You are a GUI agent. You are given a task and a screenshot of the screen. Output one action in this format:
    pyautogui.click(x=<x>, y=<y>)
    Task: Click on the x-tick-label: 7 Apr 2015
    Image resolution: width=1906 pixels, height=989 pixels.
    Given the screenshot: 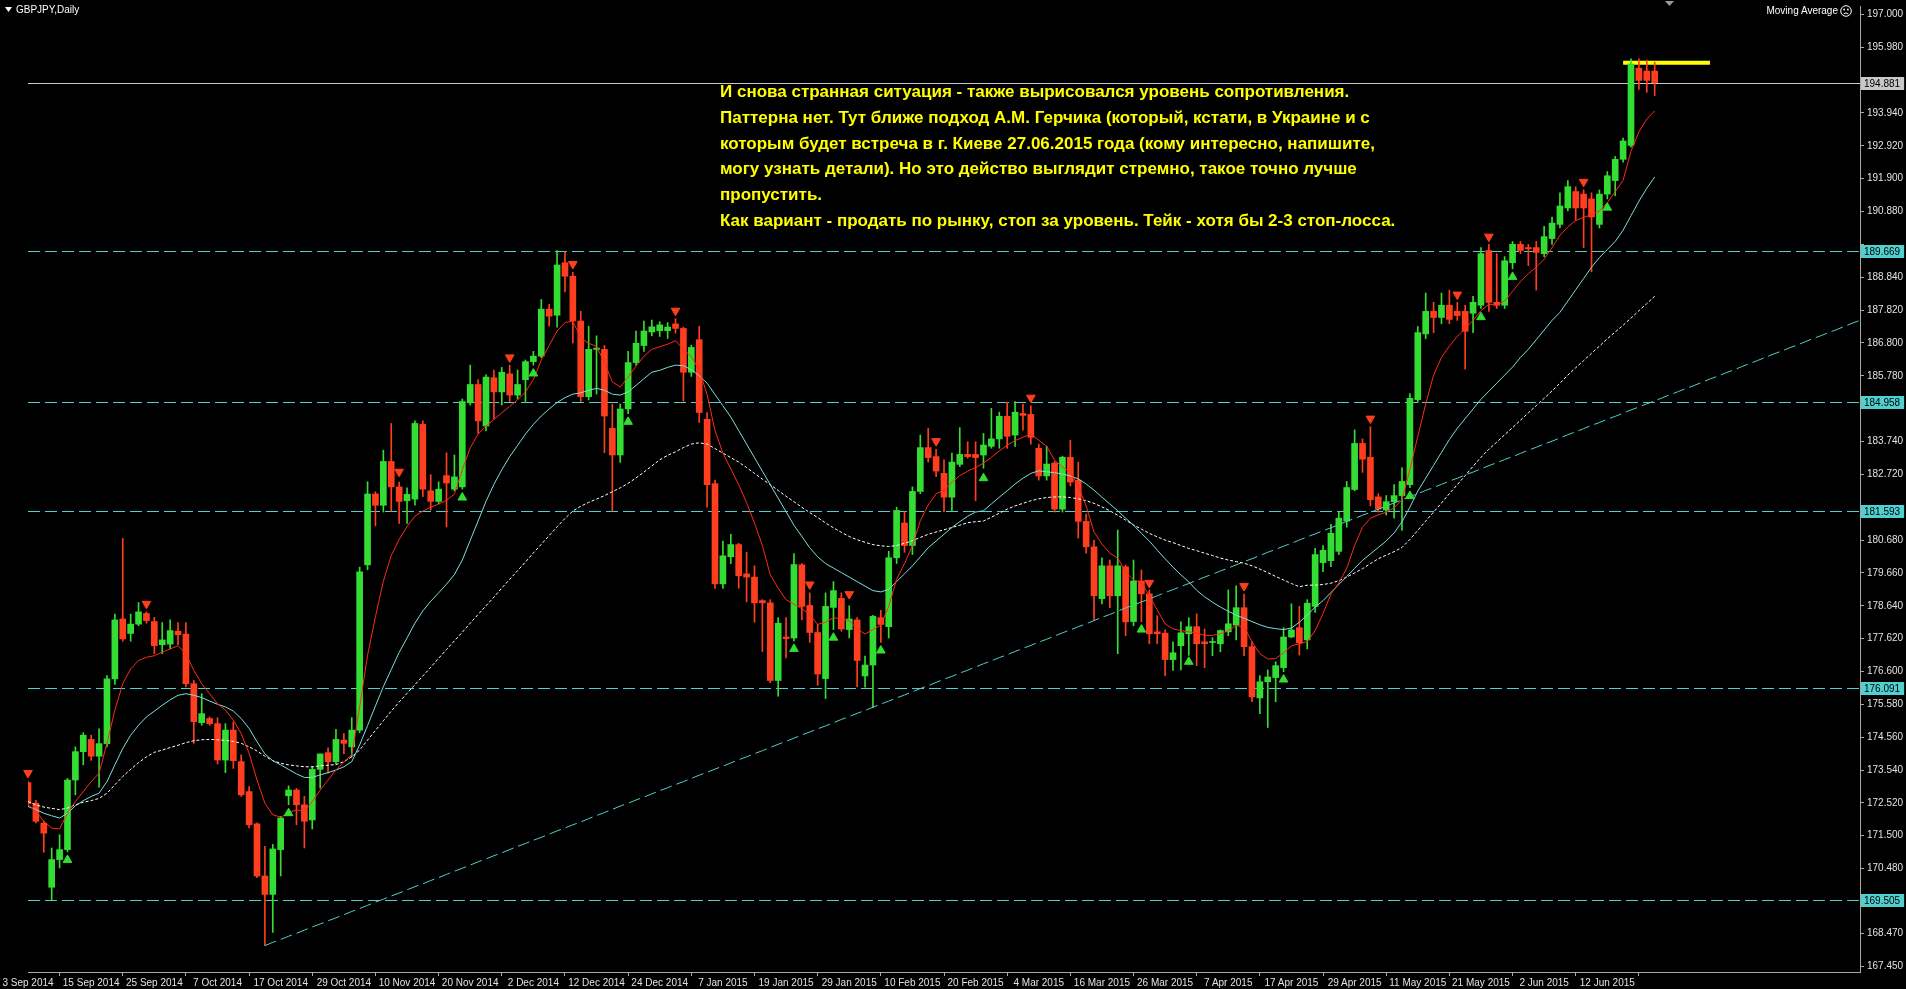 What is the action you would take?
    pyautogui.click(x=1228, y=982)
    